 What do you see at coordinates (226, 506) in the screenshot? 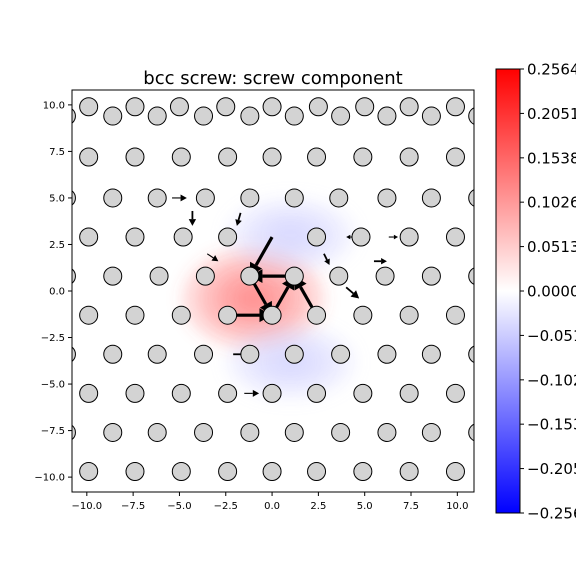
I see `x-tick-label: −2.5` at bounding box center [226, 506].